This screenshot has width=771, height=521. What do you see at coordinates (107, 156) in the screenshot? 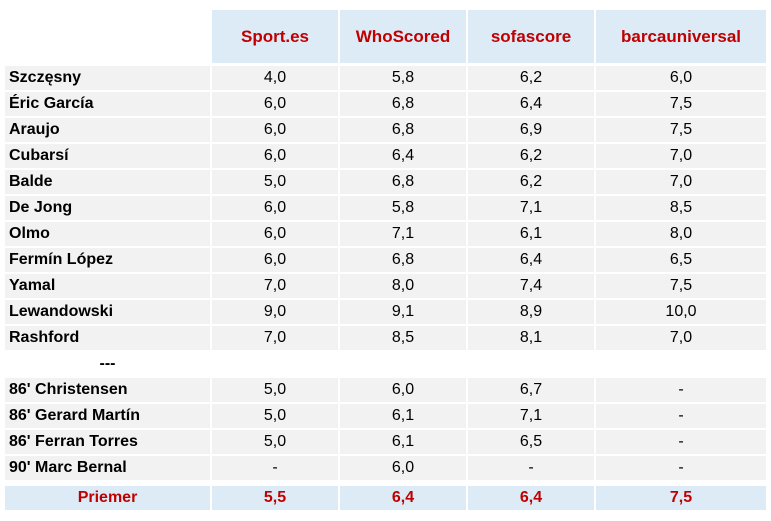
I see `player-name: Cubarsí` at bounding box center [107, 156].